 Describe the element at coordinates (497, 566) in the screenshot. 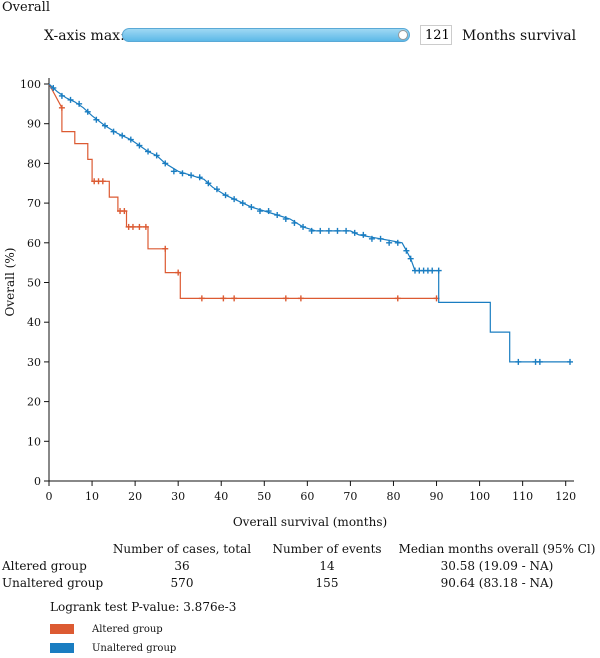

I see `stats-row-median: 30.58 (19.09 - NA)` at that location.